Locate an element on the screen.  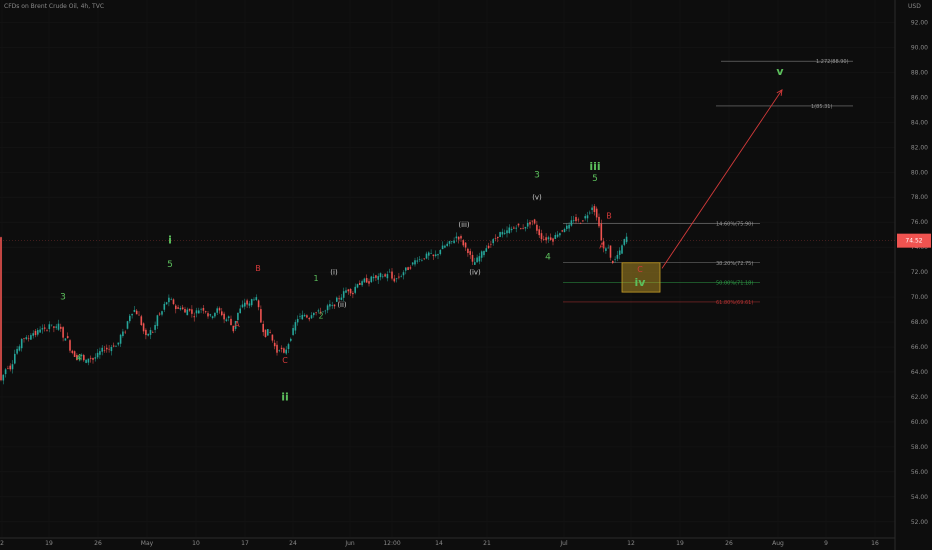
price-tick-label: 92.00 is located at coordinates (919, 22).